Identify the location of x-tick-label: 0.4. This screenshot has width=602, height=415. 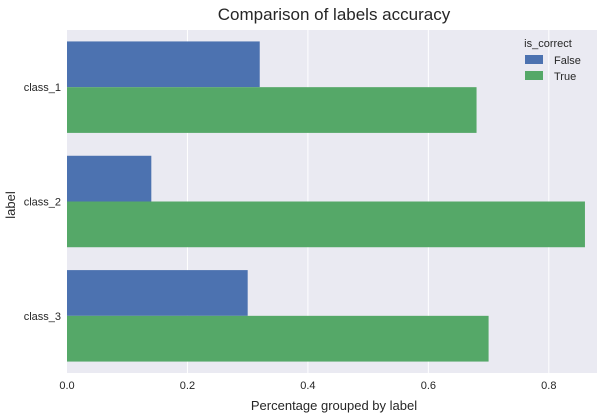
(307, 386).